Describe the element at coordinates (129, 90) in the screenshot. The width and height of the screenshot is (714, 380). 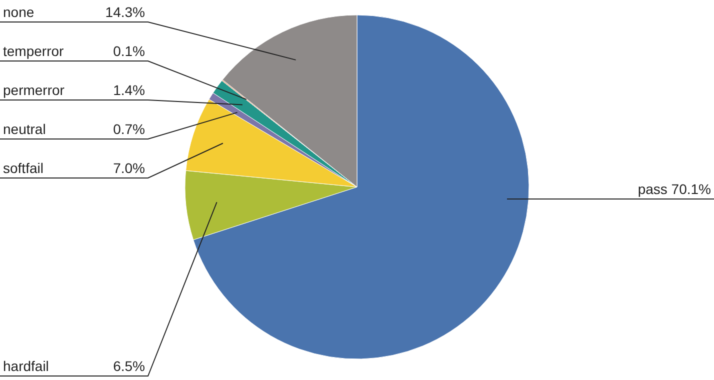
I see `data-label: 1.4%` at that location.